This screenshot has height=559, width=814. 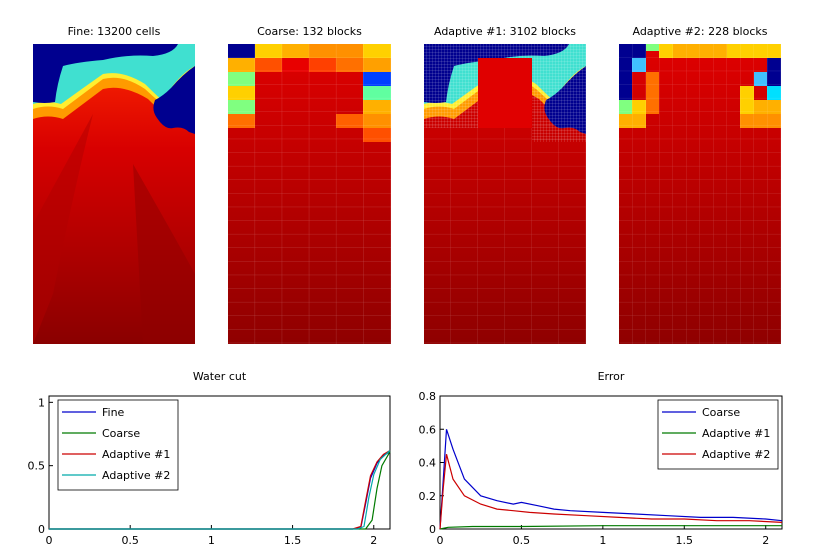 What do you see at coordinates (700, 31) in the screenshot?
I see `adaptive2-panel-title: Adaptive #2: 228 blocks` at bounding box center [700, 31].